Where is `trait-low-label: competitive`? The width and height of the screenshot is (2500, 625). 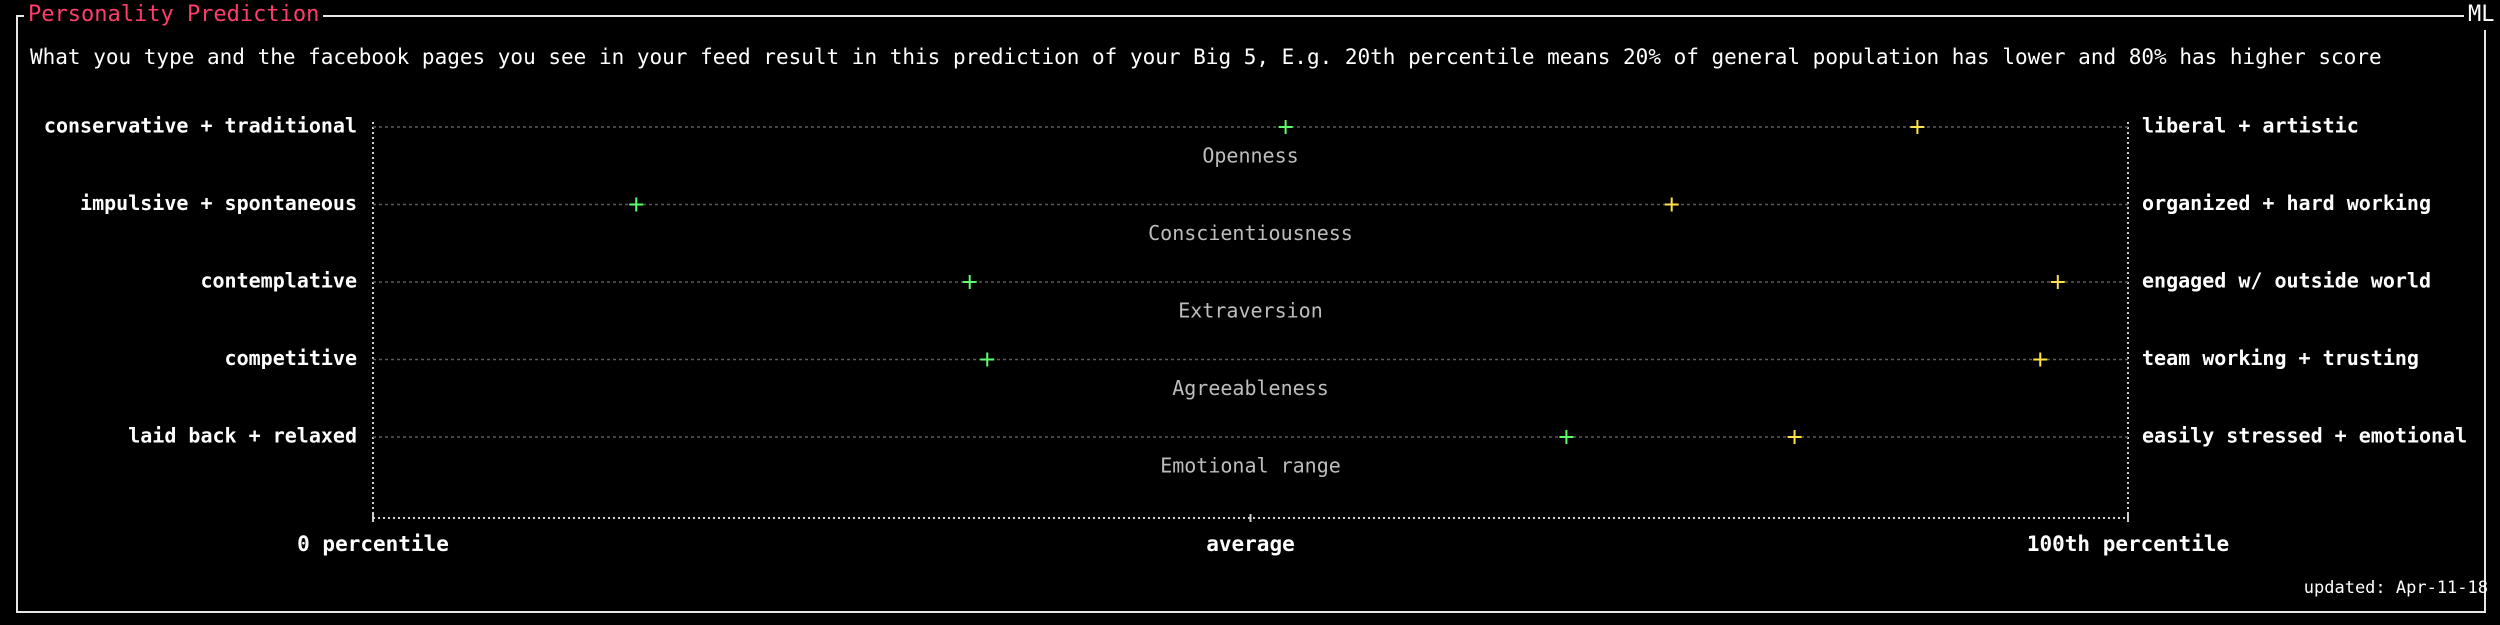 trait-low-label: competitive is located at coordinates (291, 358).